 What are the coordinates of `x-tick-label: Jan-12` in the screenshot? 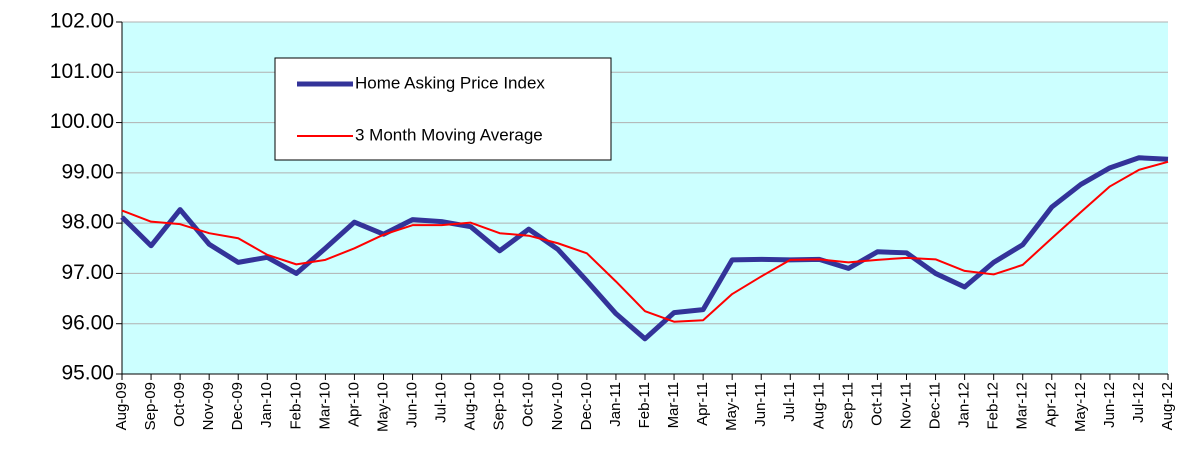 It's located at (964, 405).